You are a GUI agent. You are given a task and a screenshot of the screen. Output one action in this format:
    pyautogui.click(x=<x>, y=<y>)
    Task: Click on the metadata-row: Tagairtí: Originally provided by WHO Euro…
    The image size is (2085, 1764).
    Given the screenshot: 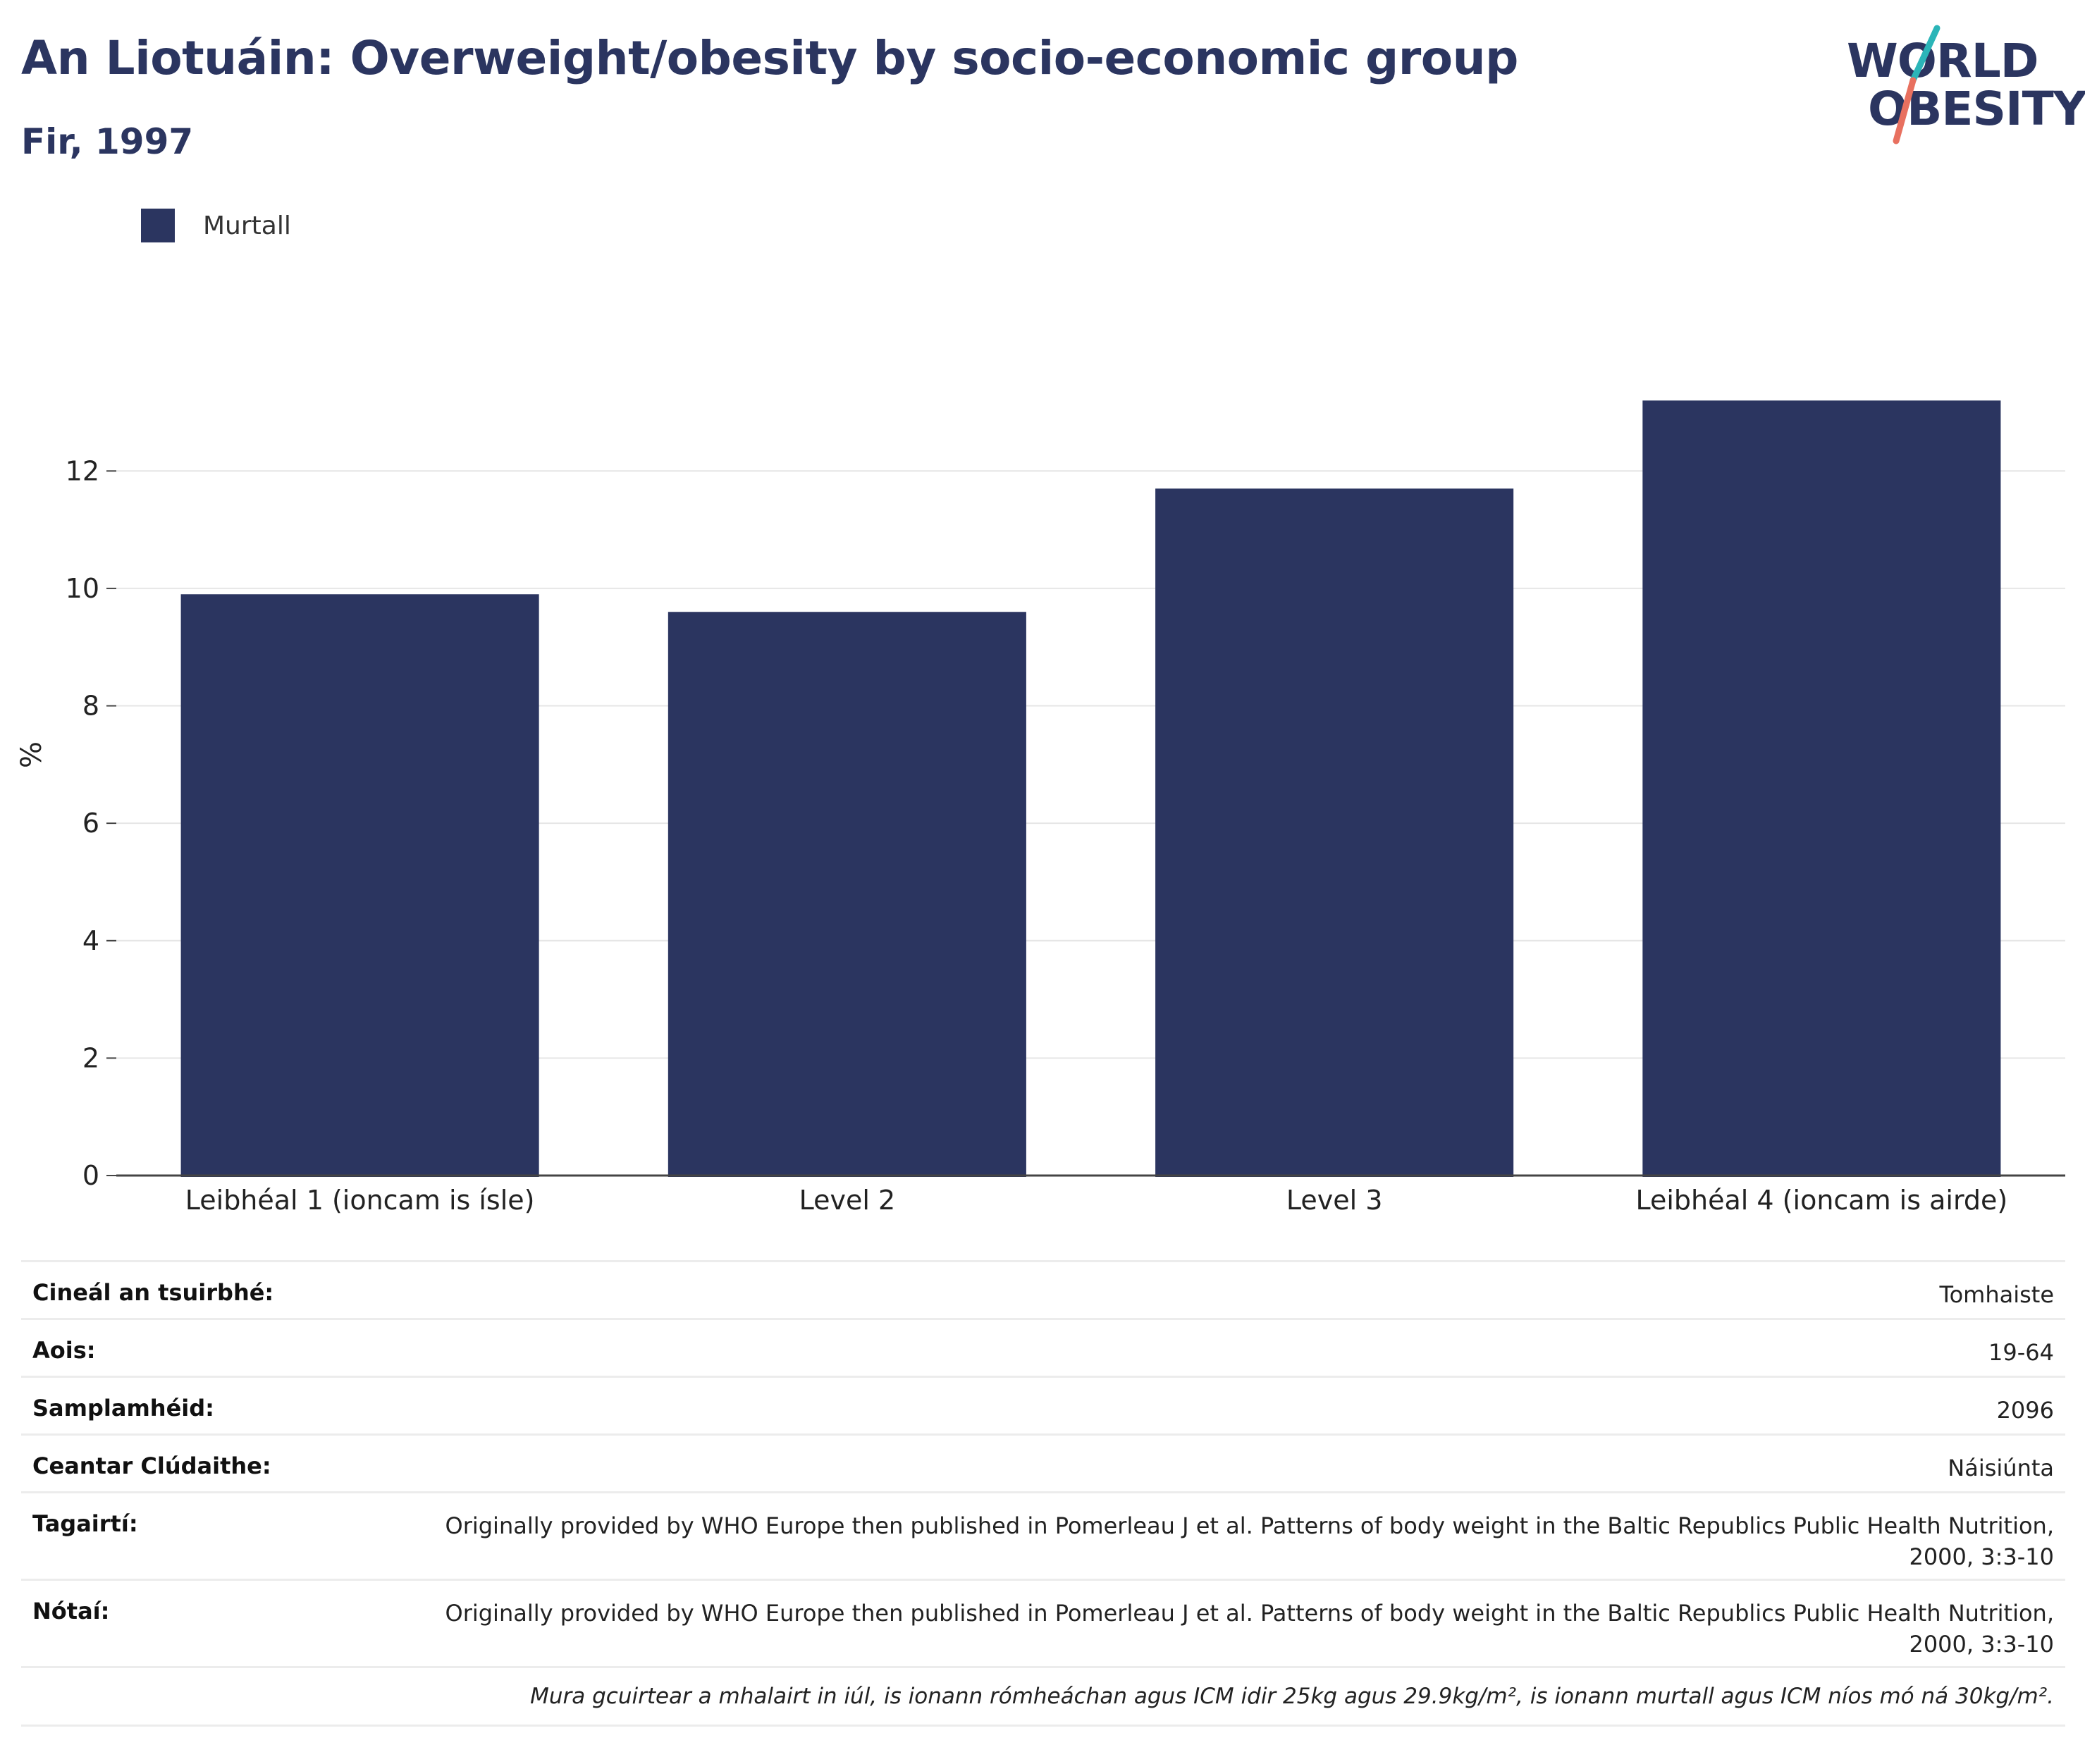 What is the action you would take?
    pyautogui.click(x=1043, y=1535)
    